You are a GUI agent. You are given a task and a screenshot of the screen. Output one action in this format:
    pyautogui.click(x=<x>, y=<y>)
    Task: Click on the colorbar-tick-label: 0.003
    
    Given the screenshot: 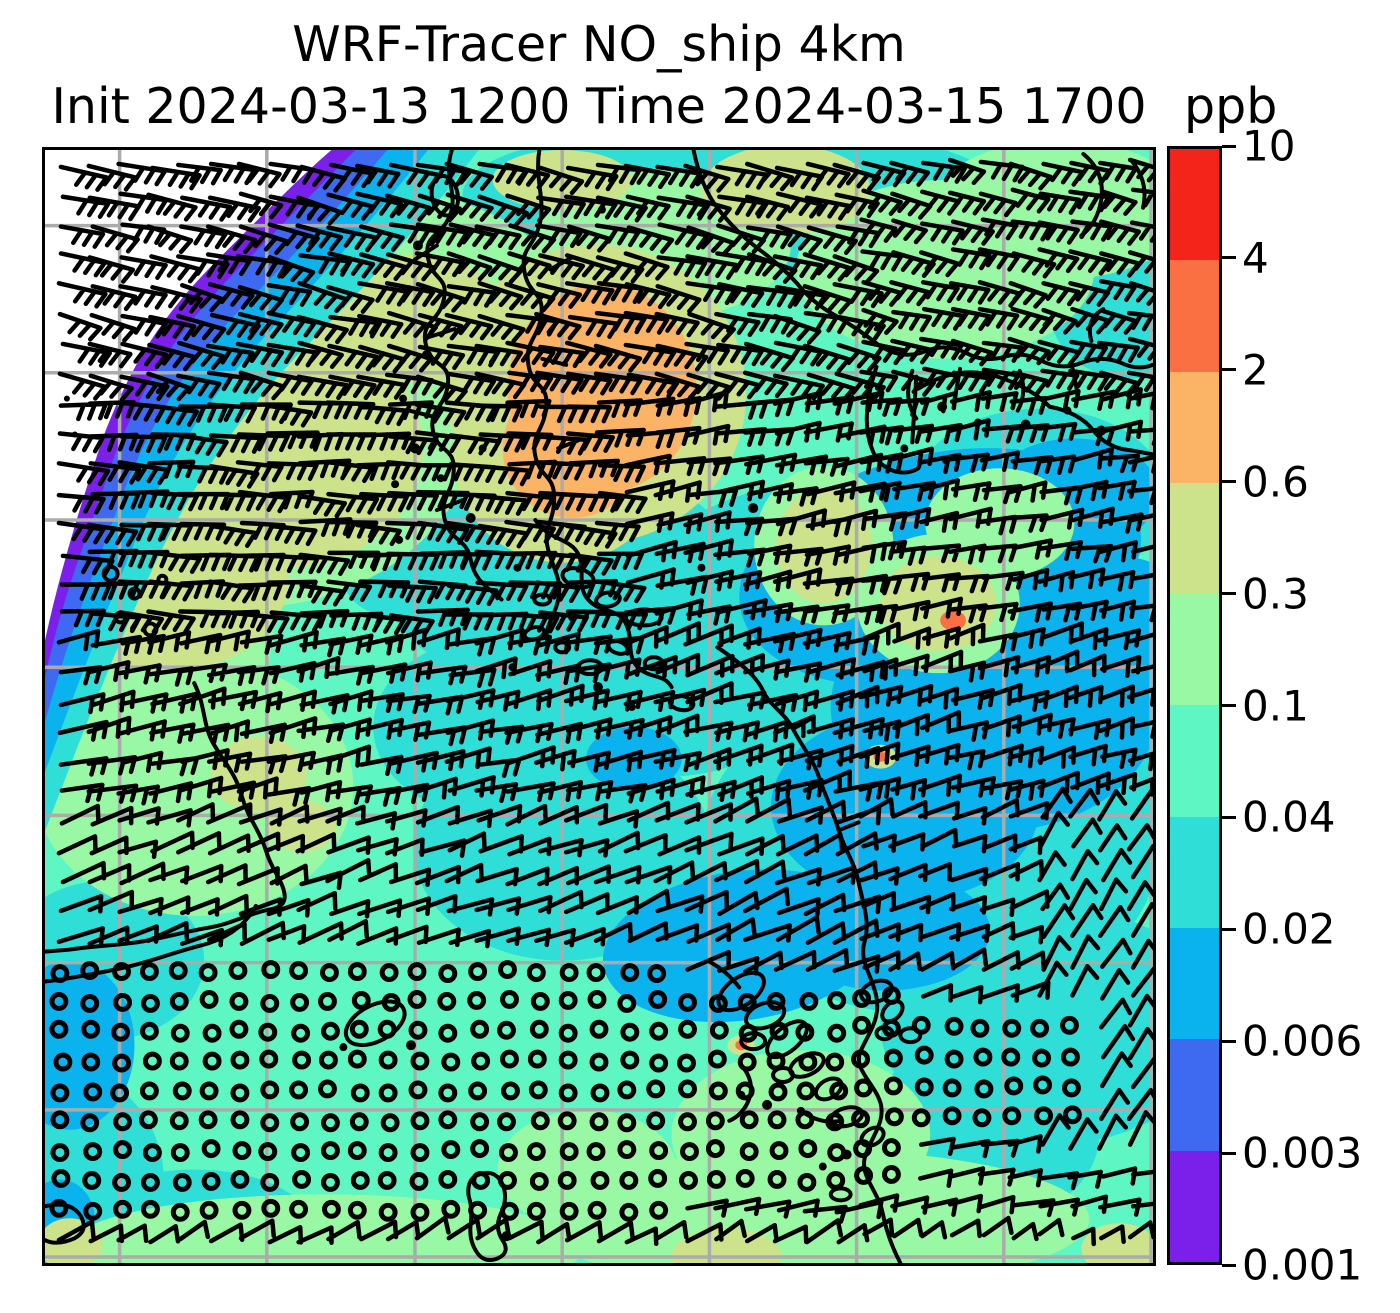 What is the action you would take?
    pyautogui.click(x=1302, y=1153)
    